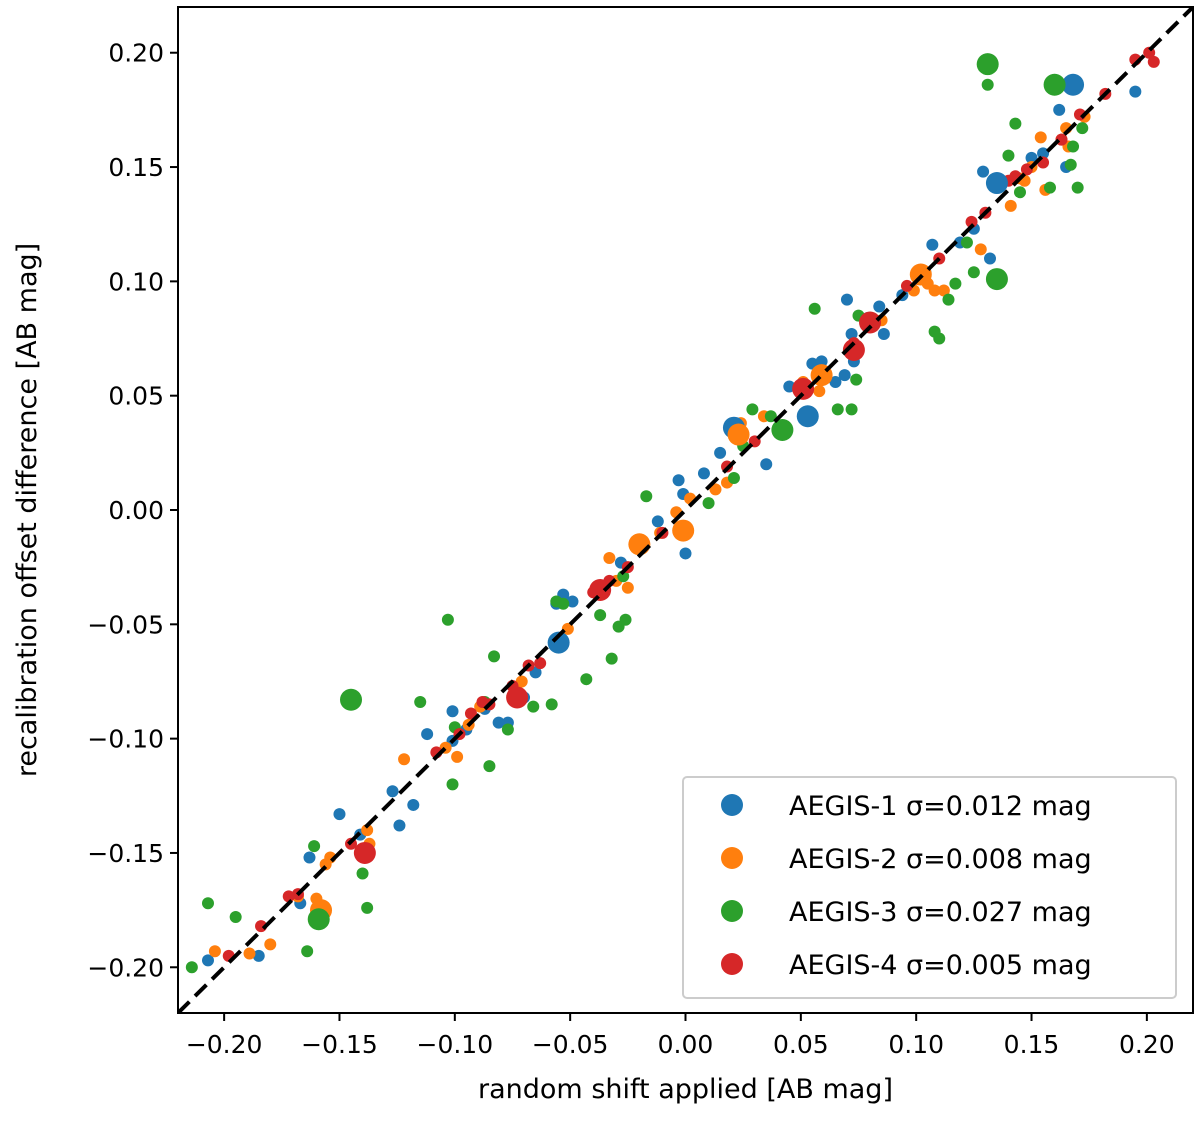 This screenshot has height=1126, width=1200. Describe the element at coordinates (224, 1044) in the screenshot. I see `x-tick-label: −0.20` at that location.